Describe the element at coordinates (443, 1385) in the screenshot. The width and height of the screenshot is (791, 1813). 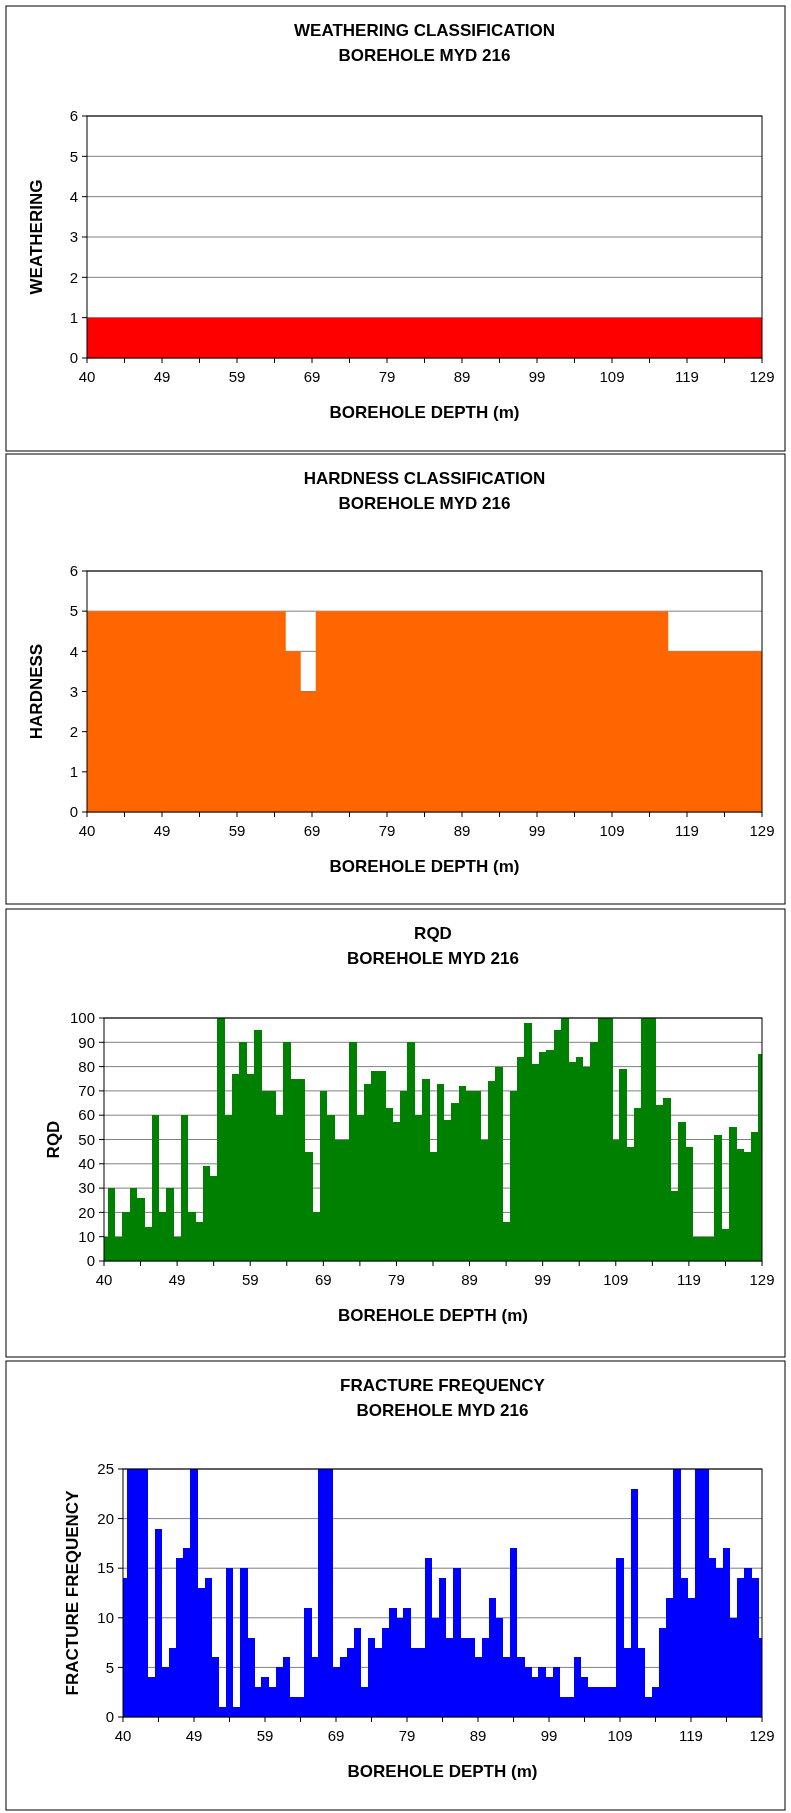
I see `chart-title: FRACTURE FREQUENCY` at that location.